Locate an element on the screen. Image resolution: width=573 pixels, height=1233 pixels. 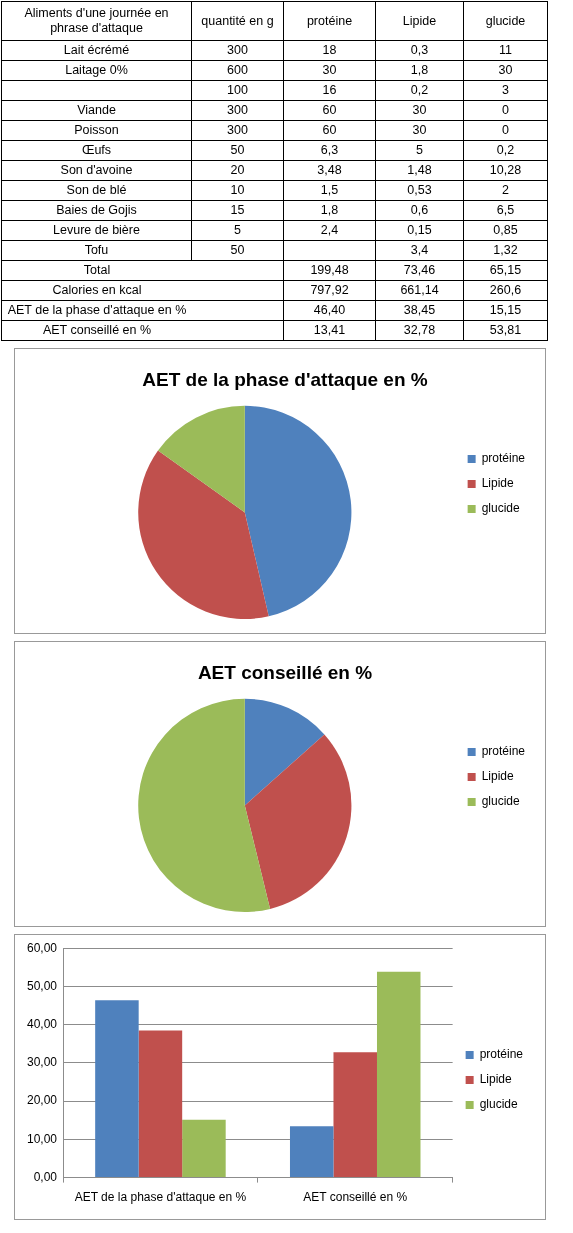
y-axis-title: Aliments d'une journée en phrase d'attaque is located at coordinates (96, 21).